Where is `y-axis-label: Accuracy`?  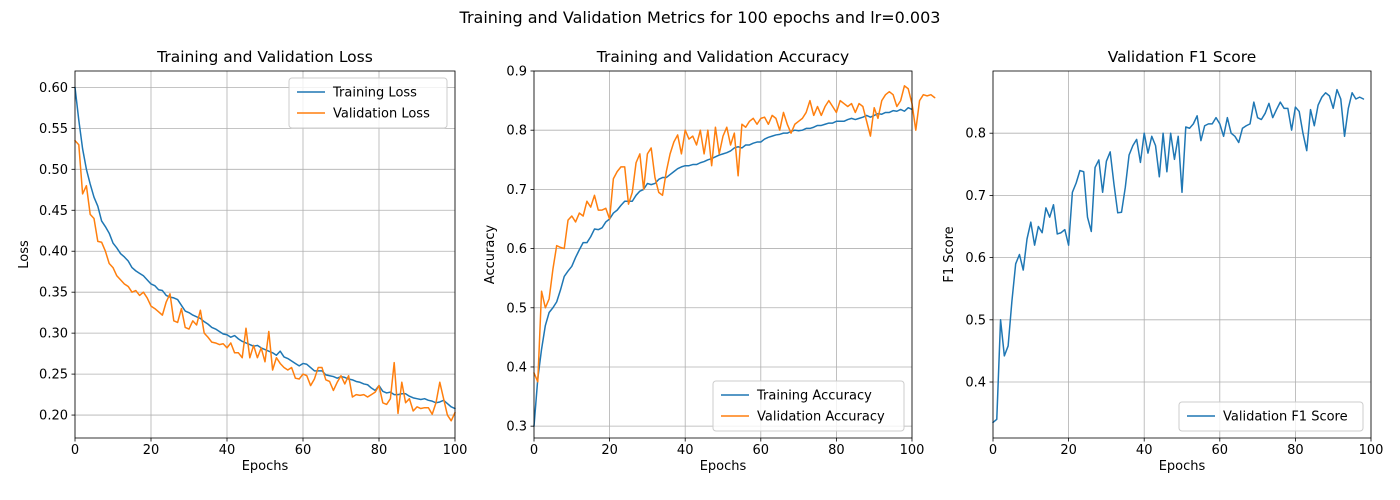
y-axis-label: Accuracy is located at coordinates (490, 255).